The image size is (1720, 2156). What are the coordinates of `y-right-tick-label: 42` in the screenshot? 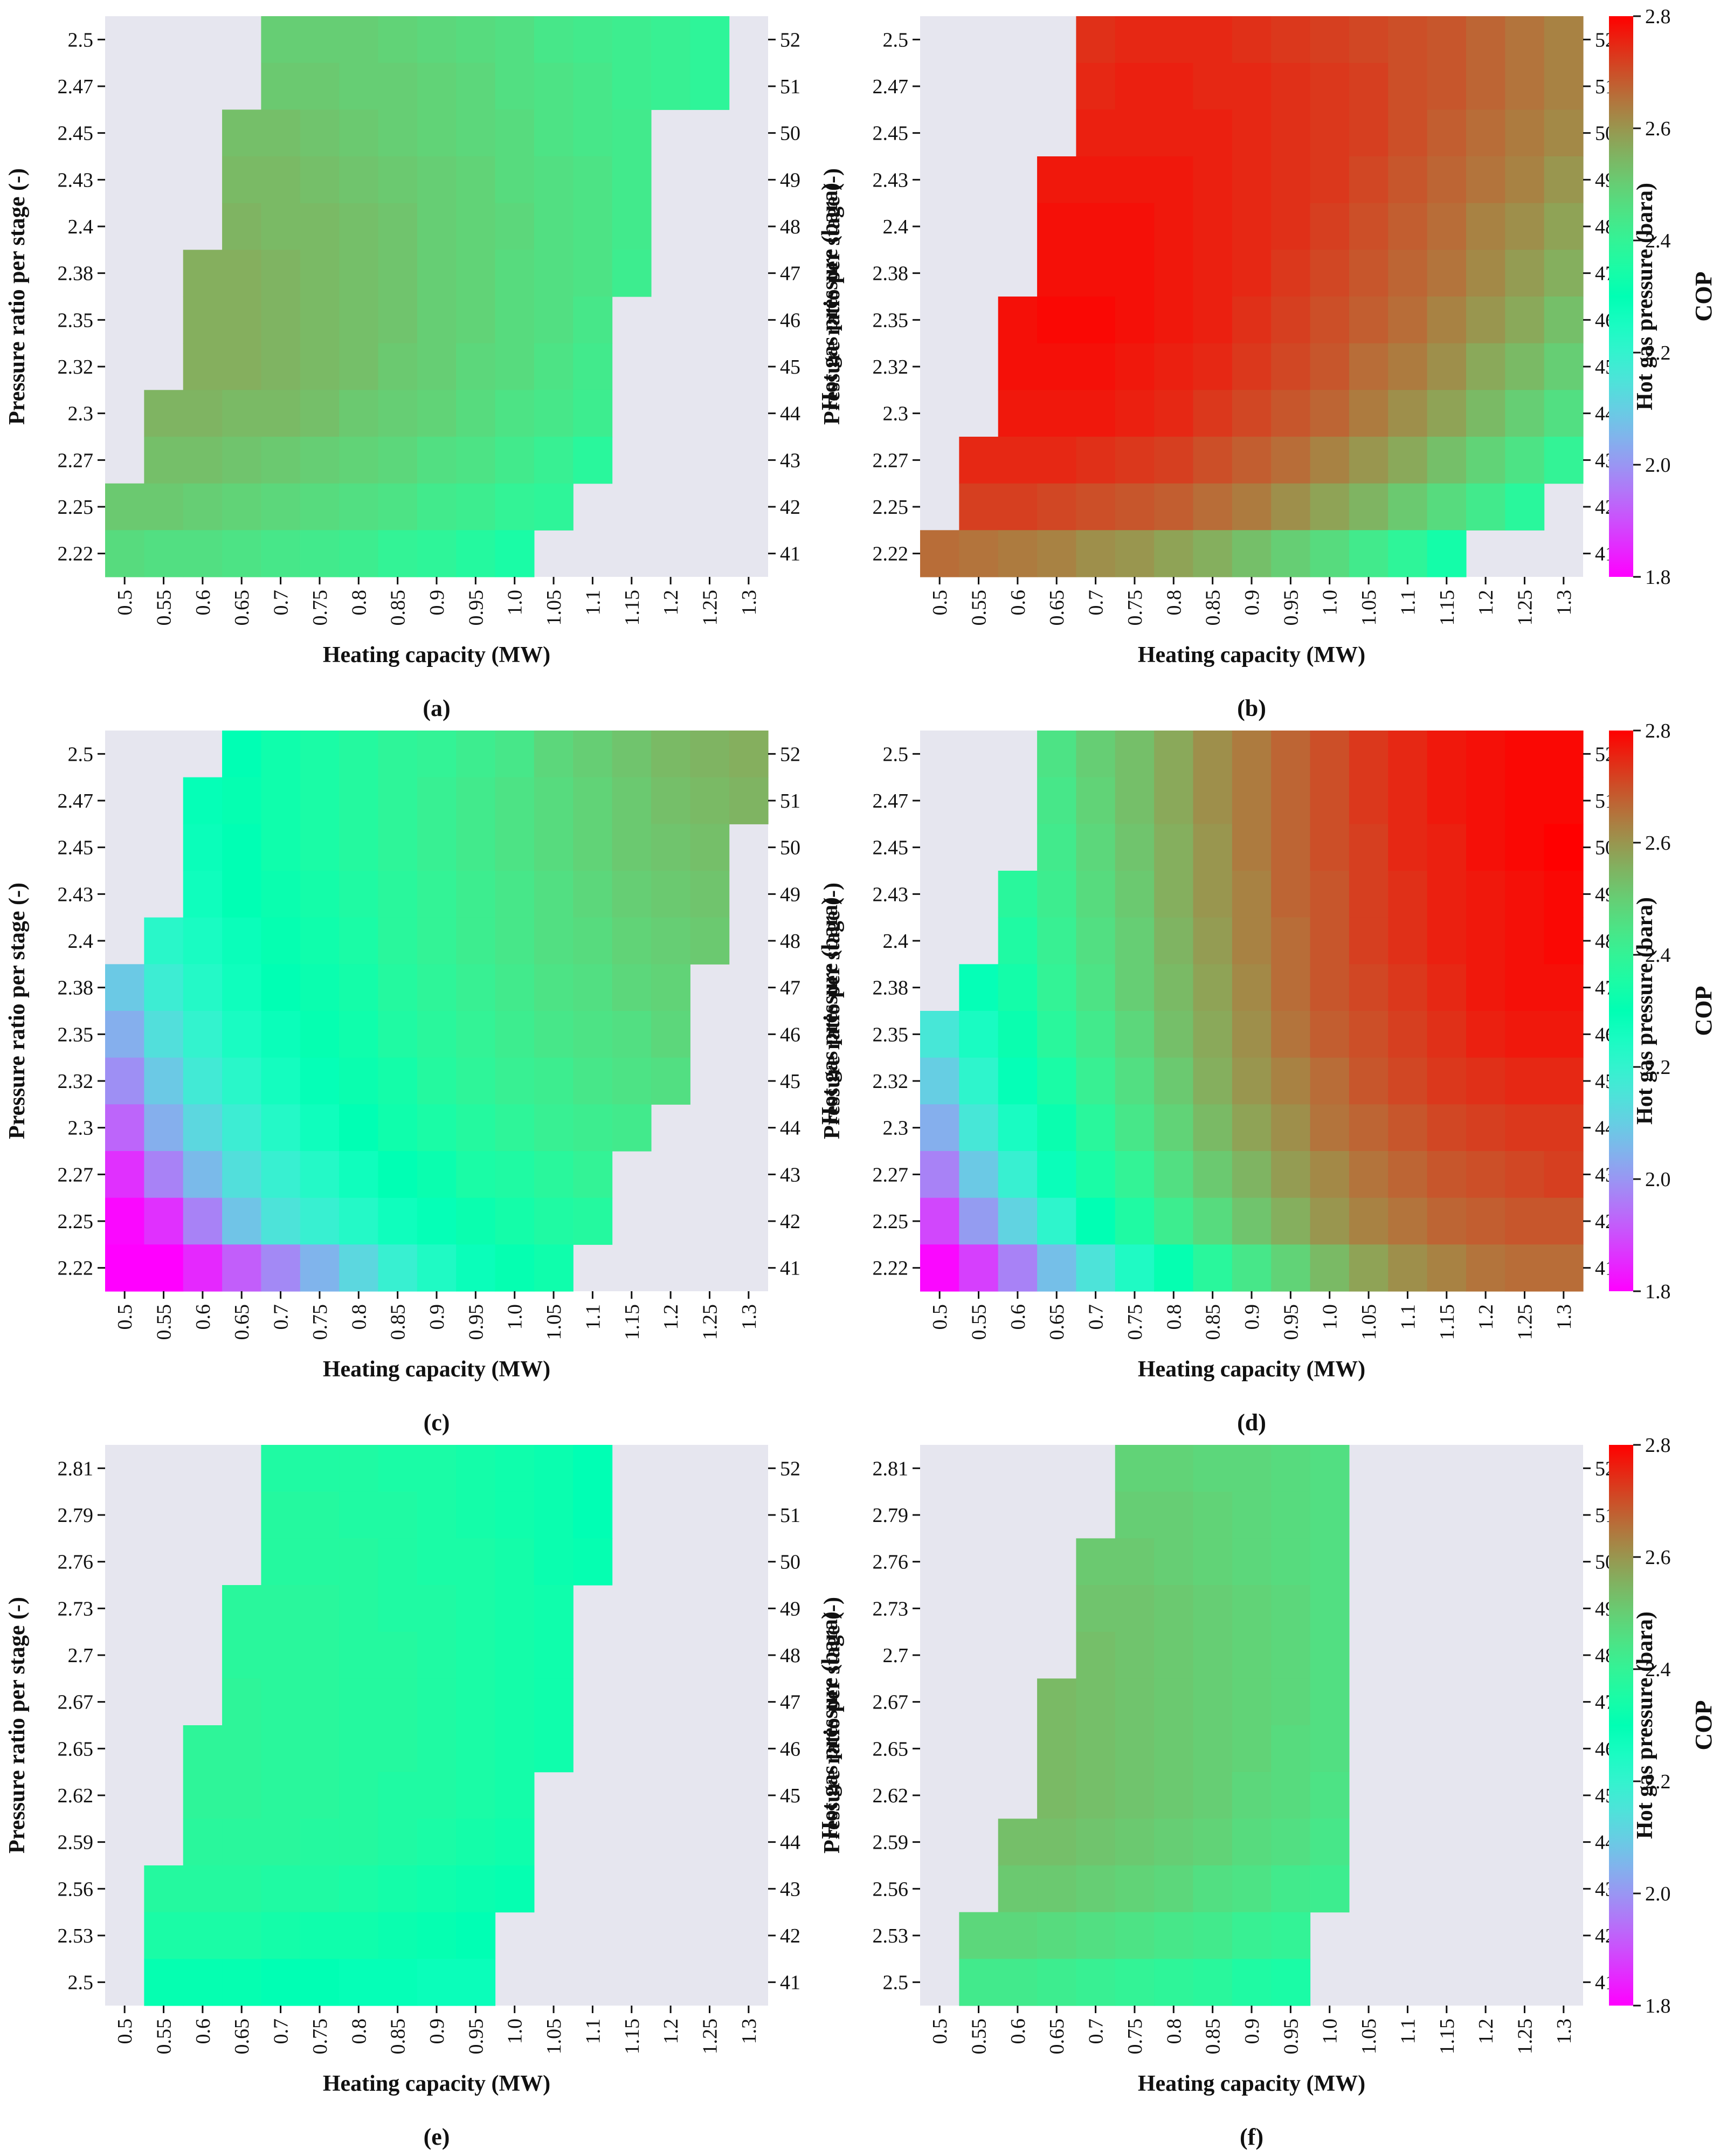 It's located at (790, 1936).